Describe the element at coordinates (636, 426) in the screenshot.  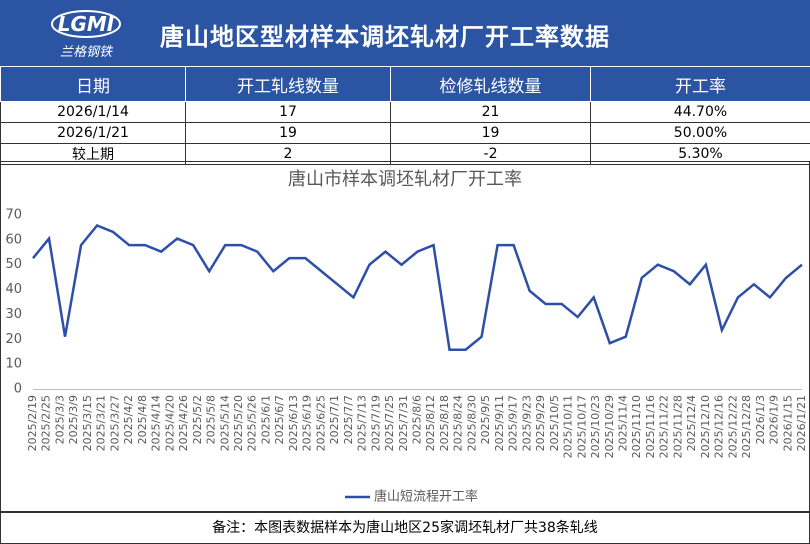
I see `x-tick-label: 2025/11/10` at that location.